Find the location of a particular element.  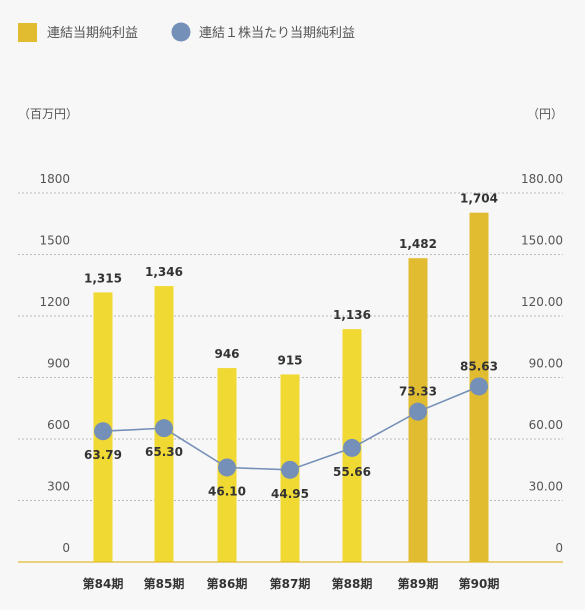

right-tick-label: 30.00 is located at coordinates (546, 487).